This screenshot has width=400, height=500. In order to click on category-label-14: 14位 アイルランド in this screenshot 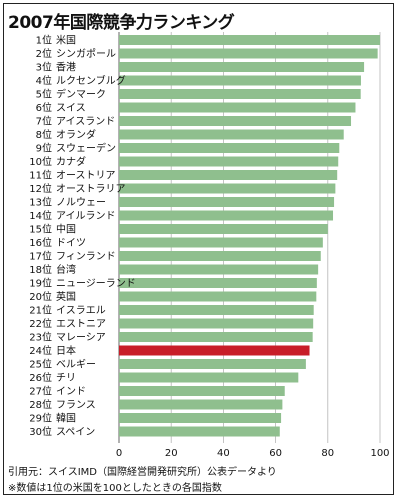, I will do `click(72, 215)`.